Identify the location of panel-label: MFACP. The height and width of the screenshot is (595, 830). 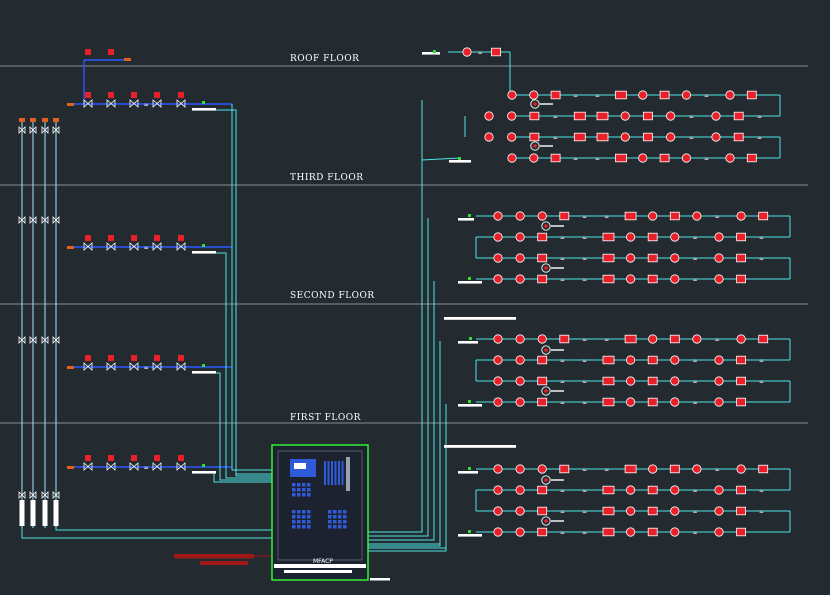
(323, 561).